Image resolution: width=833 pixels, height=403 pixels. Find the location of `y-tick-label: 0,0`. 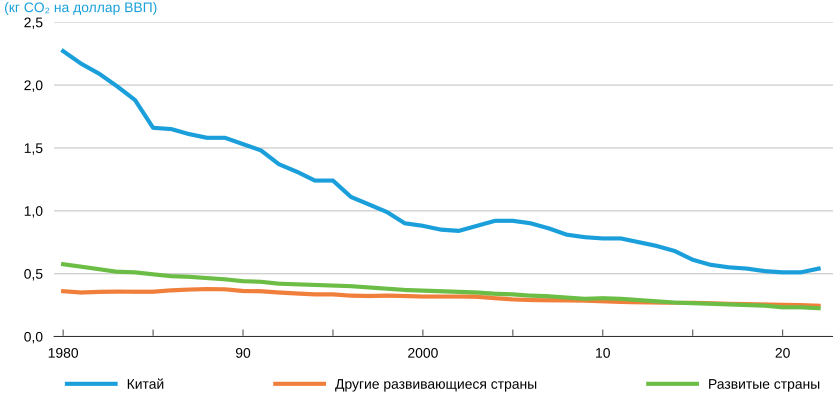

y-tick-label: 0,0 is located at coordinates (33, 338).